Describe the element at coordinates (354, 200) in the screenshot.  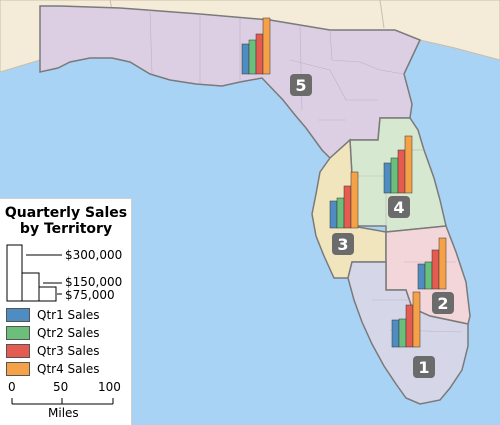
I see `bar-t3-qtr4` at that location.